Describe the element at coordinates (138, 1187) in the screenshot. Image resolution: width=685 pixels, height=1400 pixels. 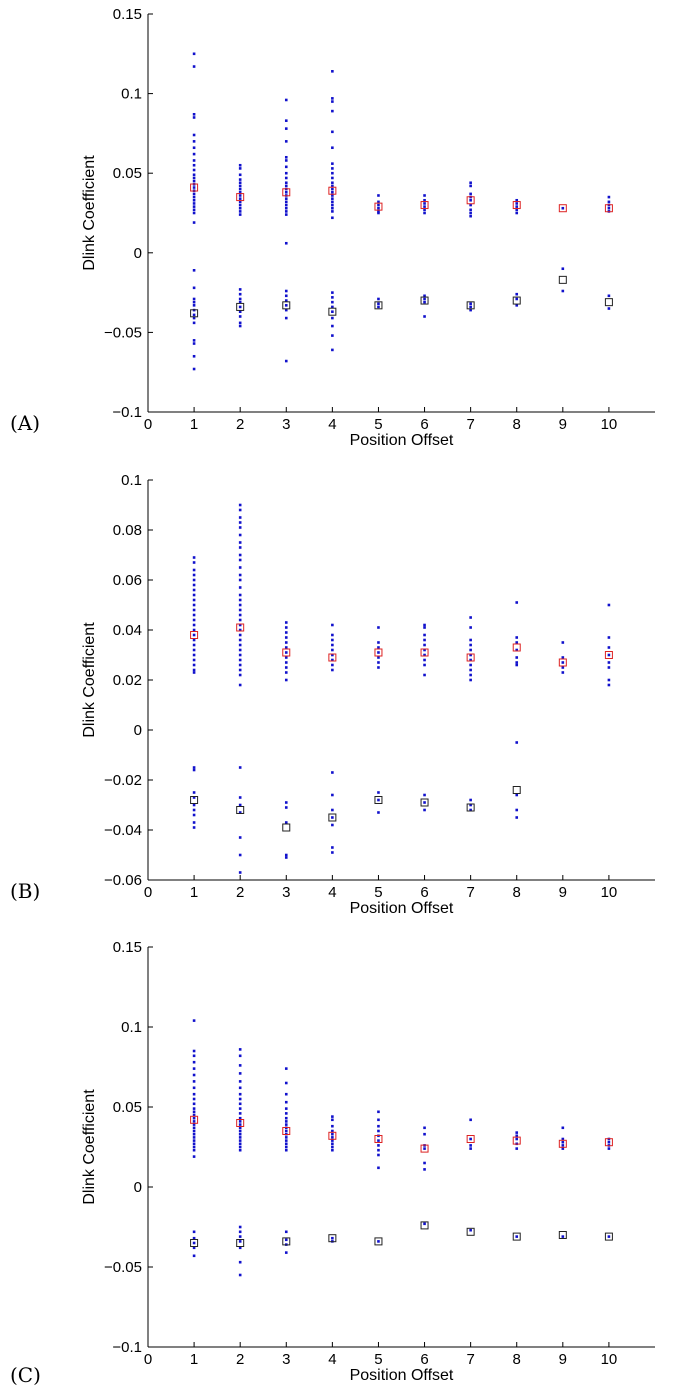
I see `y-tick-label: 0` at that location.